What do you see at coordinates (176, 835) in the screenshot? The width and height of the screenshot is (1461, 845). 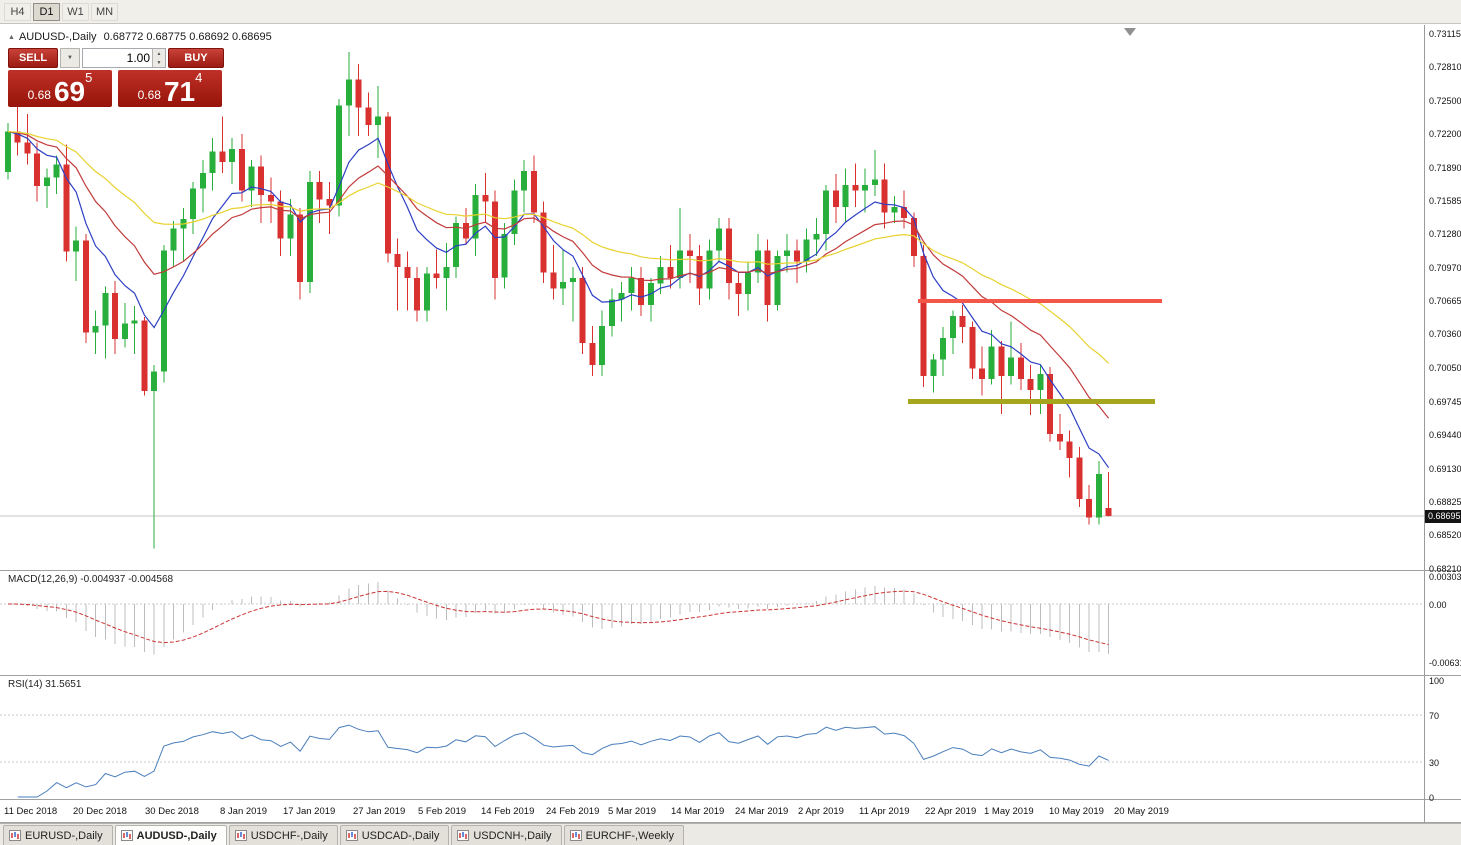 I see `tab-label: AUDUSD-,Daily` at bounding box center [176, 835].